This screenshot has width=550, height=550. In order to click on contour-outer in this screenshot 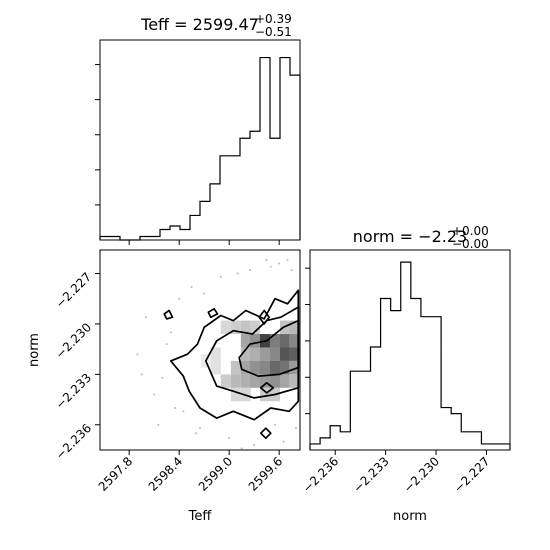, I will do `click(234, 355)`.